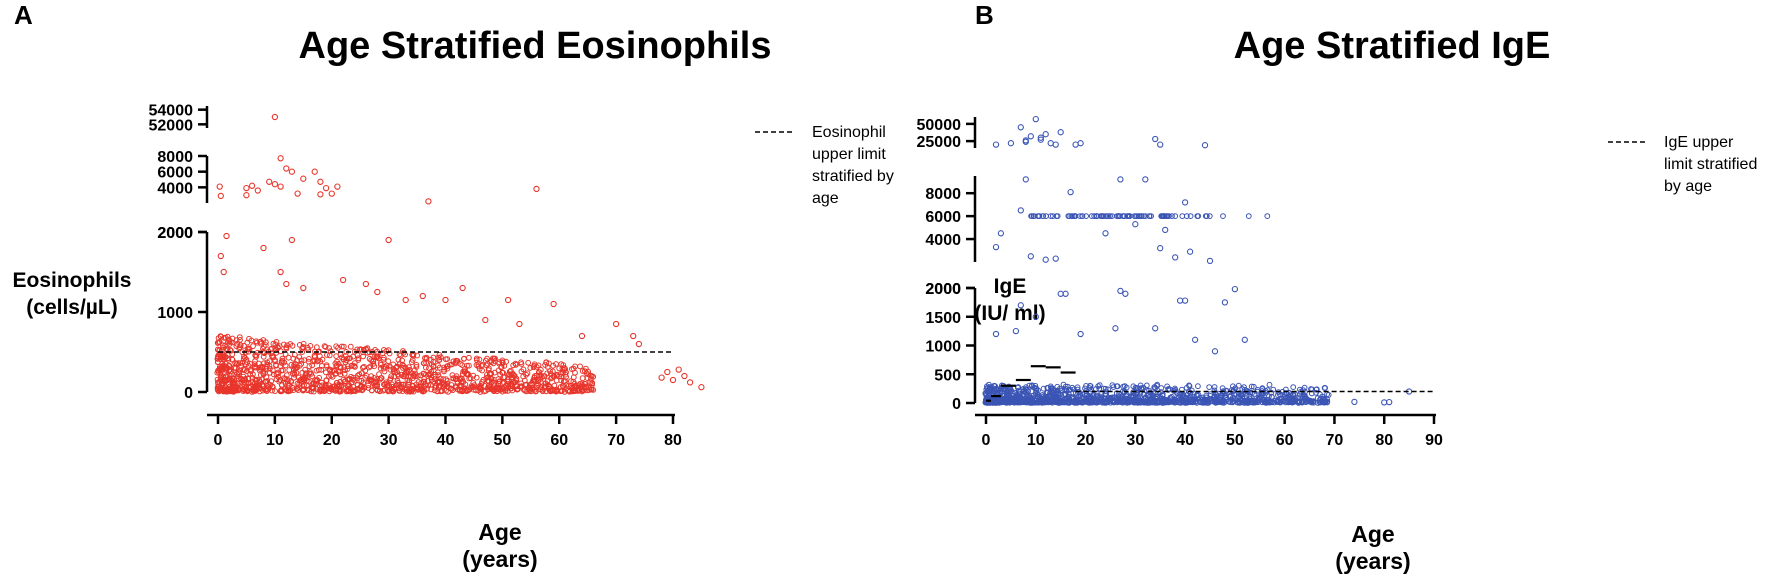 The image size is (1772, 580). I want to click on panel-b-legend-line3: by age, so click(1688, 186).